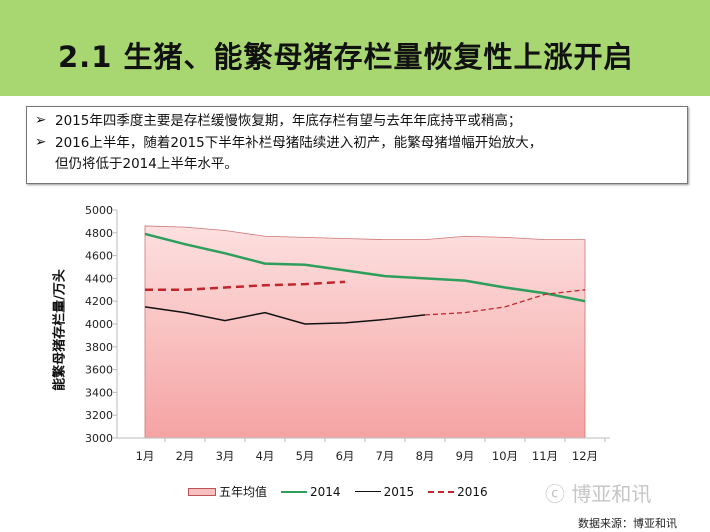  What do you see at coordinates (505, 456) in the screenshot?
I see `x-tick-label: 10月` at bounding box center [505, 456].